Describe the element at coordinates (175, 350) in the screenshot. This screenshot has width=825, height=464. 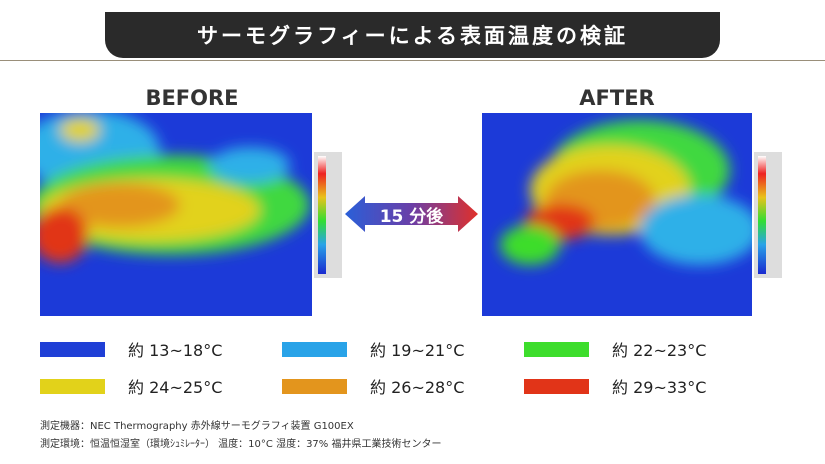
I see `legend-label: 約 13~18°C` at that location.